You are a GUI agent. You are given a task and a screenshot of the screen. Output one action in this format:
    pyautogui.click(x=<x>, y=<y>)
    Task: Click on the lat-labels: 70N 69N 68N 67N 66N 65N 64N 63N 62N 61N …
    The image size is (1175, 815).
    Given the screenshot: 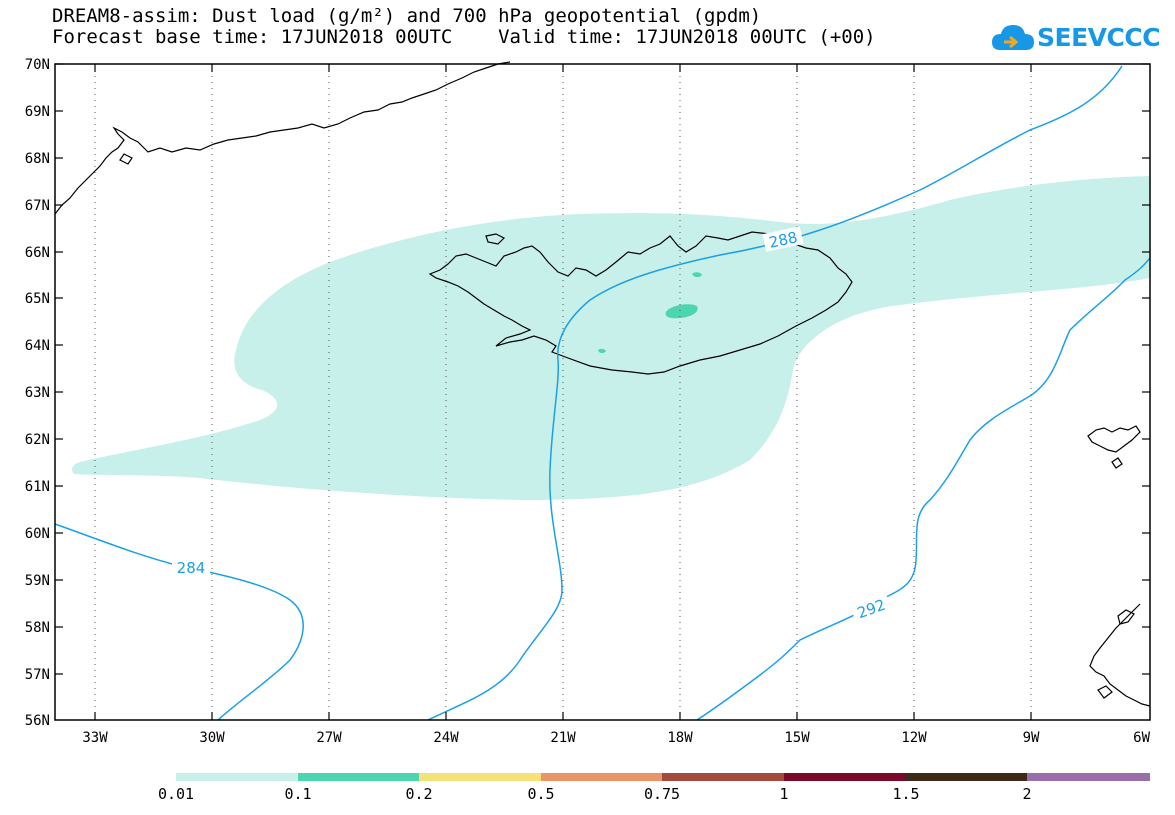 What is the action you would take?
    pyautogui.click(x=37, y=393)
    